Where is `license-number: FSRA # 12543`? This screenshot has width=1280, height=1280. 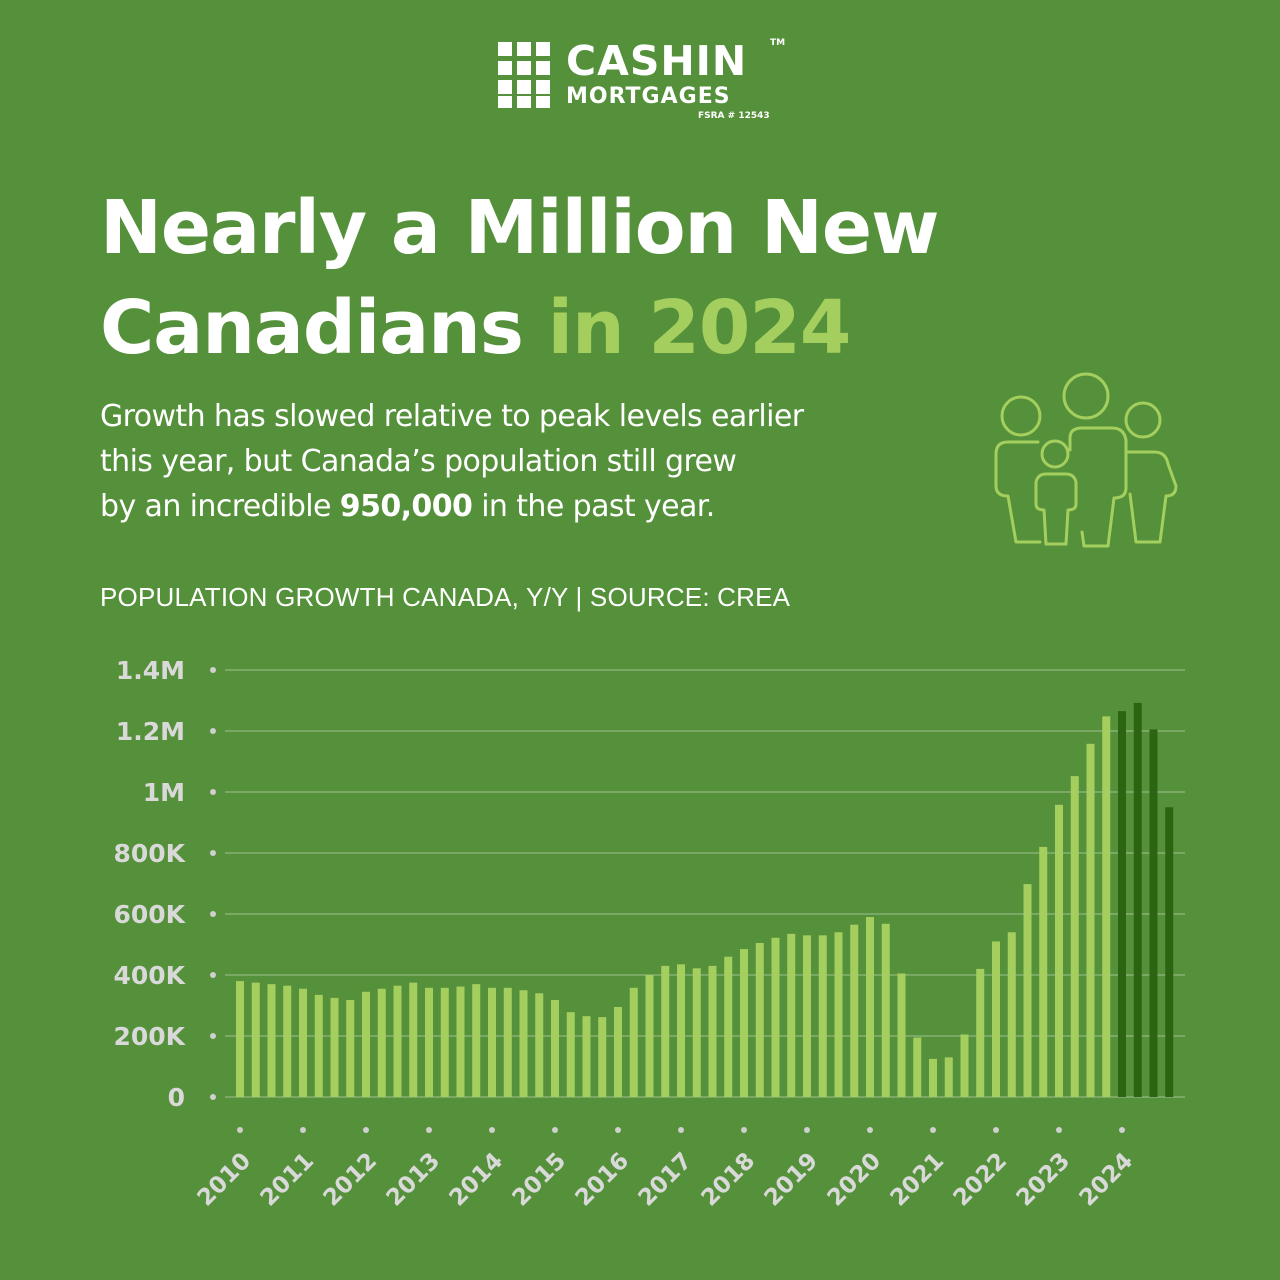 license-number: FSRA # 12543 is located at coordinates (734, 116).